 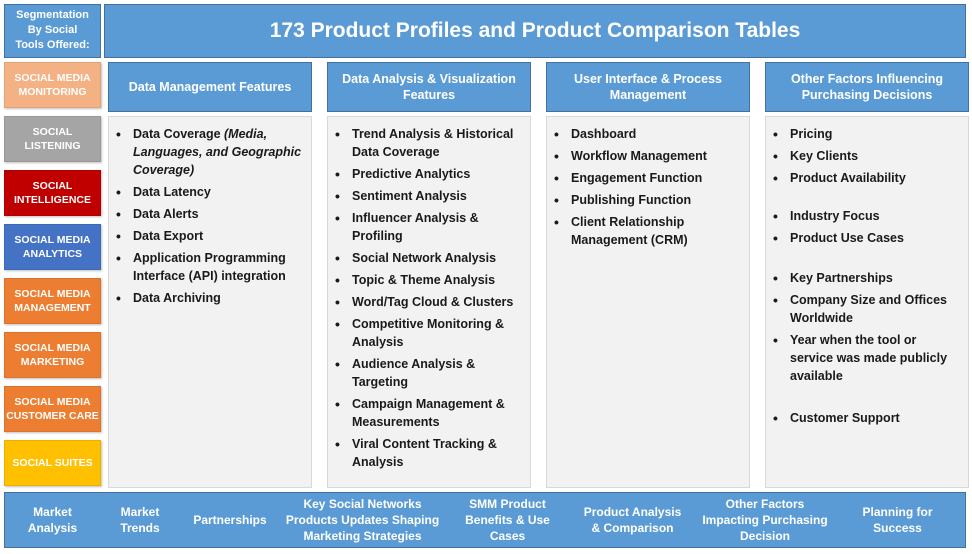 What do you see at coordinates (52, 409) in the screenshot?
I see `segment-social-media-customer-care: SOCIAL MEDIA CUSTOMER CARE` at bounding box center [52, 409].